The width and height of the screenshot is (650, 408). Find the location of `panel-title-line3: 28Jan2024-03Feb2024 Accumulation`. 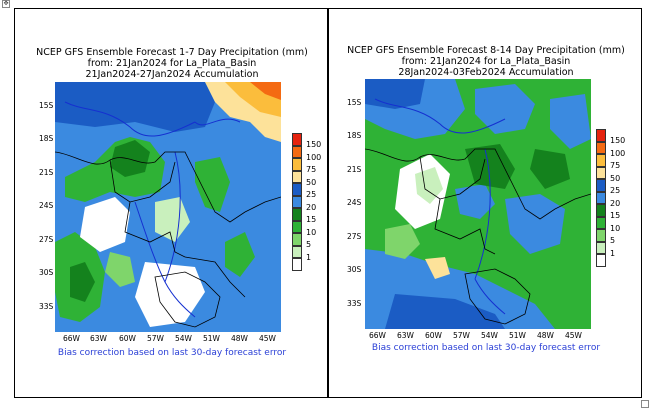

panel-title-line3: 28Jan2024-03Feb2024 Accumulation is located at coordinates (486, 72).